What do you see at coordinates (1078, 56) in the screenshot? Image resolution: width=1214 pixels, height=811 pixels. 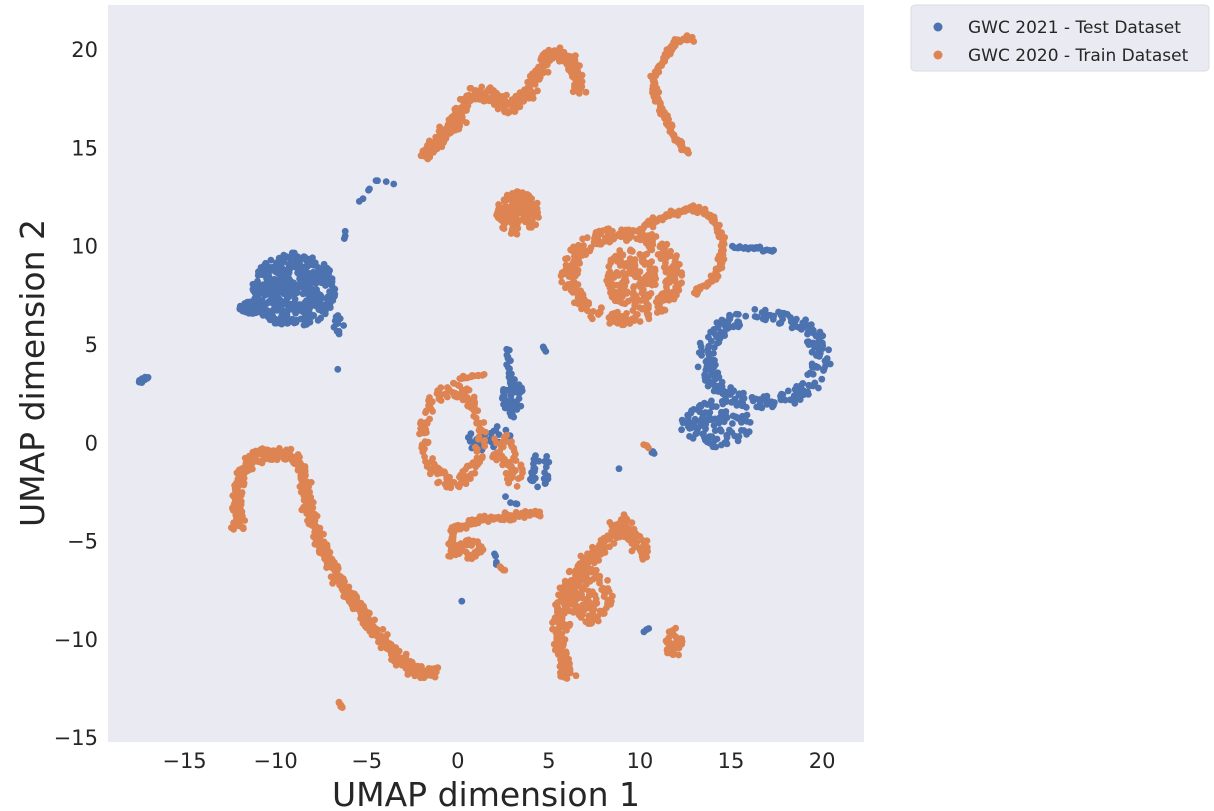 I see `legend-label-train: GWC 2020 - Train Dataset` at bounding box center [1078, 56].